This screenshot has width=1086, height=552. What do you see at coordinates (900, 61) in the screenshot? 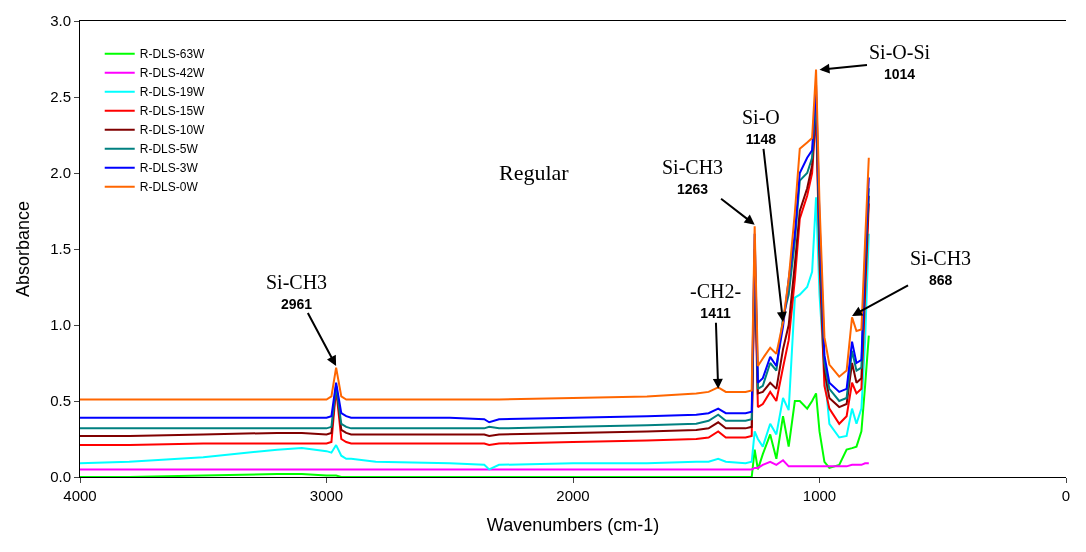
I see `annotation: Si-O-Si 1014` at bounding box center [900, 61].